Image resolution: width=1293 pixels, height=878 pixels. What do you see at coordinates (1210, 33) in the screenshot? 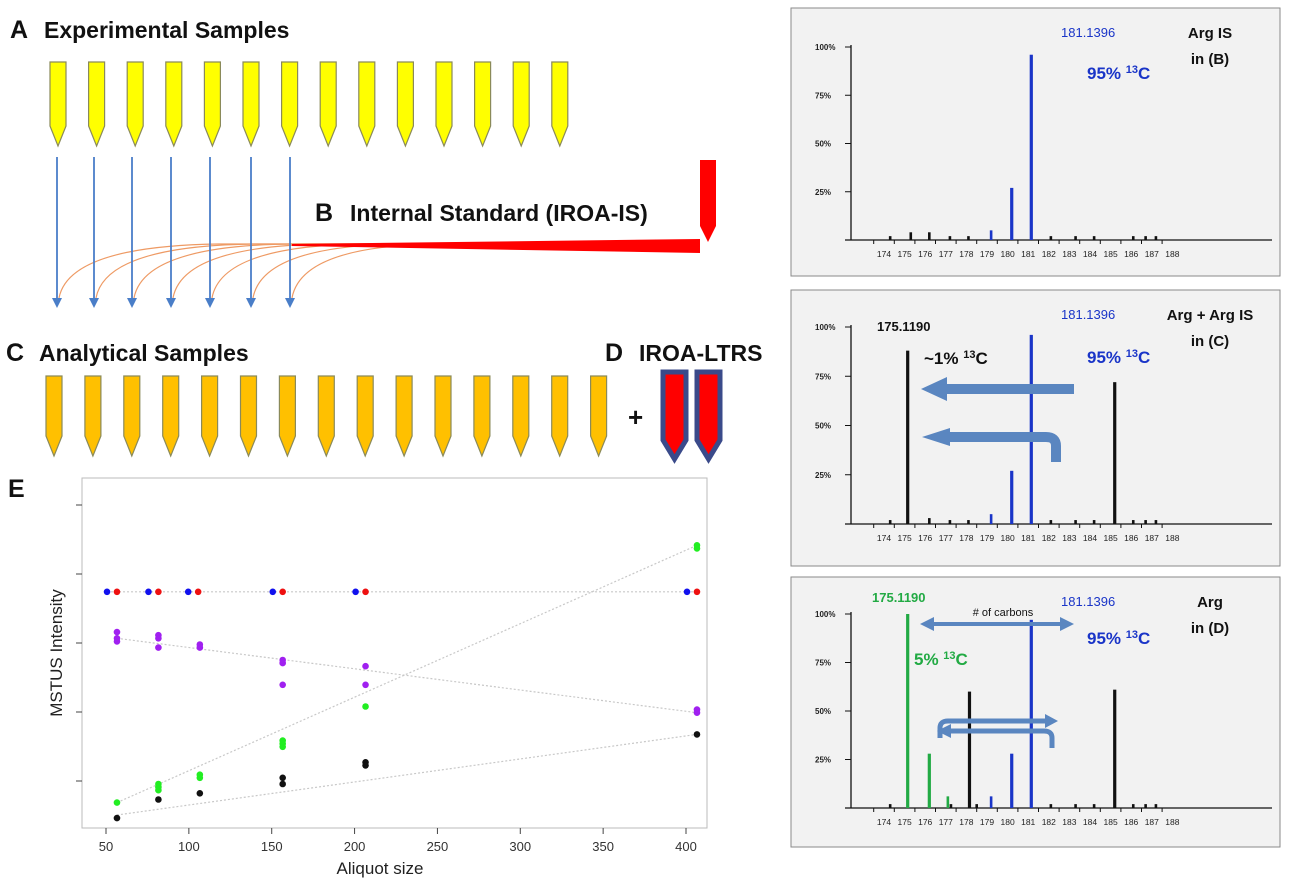
I see `spectrum-title: Arg IS` at bounding box center [1210, 33].